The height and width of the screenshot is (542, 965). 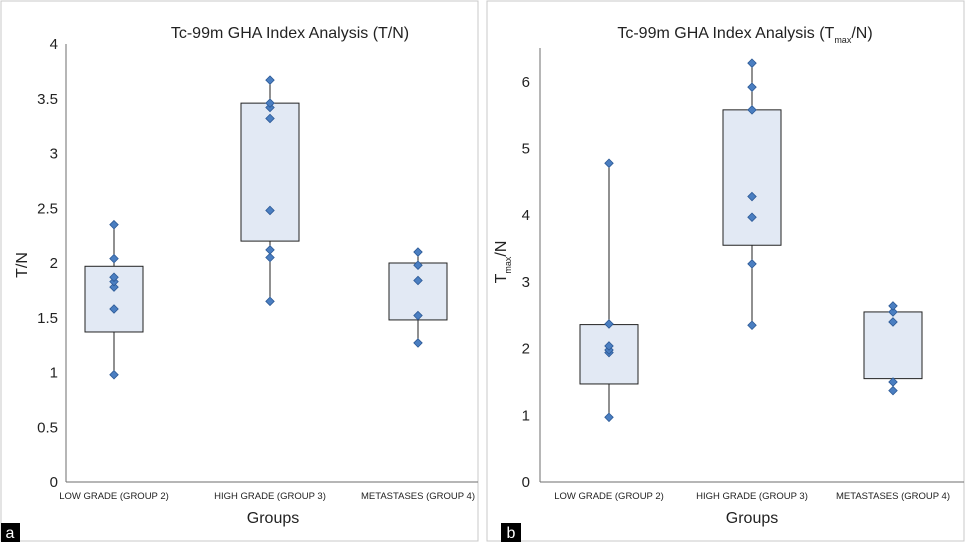 What do you see at coordinates (47, 263) in the screenshot?
I see `panel-a-y-ticks: 0 0.5 1 1.5 2 2.5 3 3.5 4` at bounding box center [47, 263].